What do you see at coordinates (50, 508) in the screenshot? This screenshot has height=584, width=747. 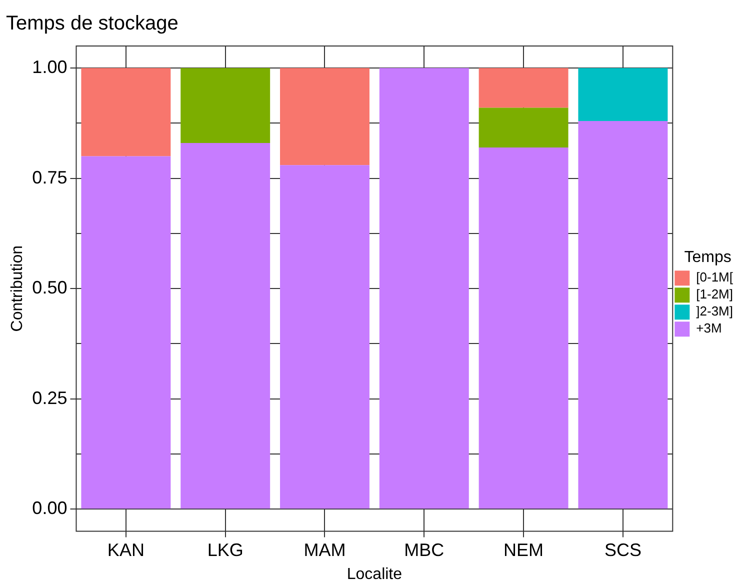 I see `y-tick-label: 0.00` at bounding box center [50, 508].